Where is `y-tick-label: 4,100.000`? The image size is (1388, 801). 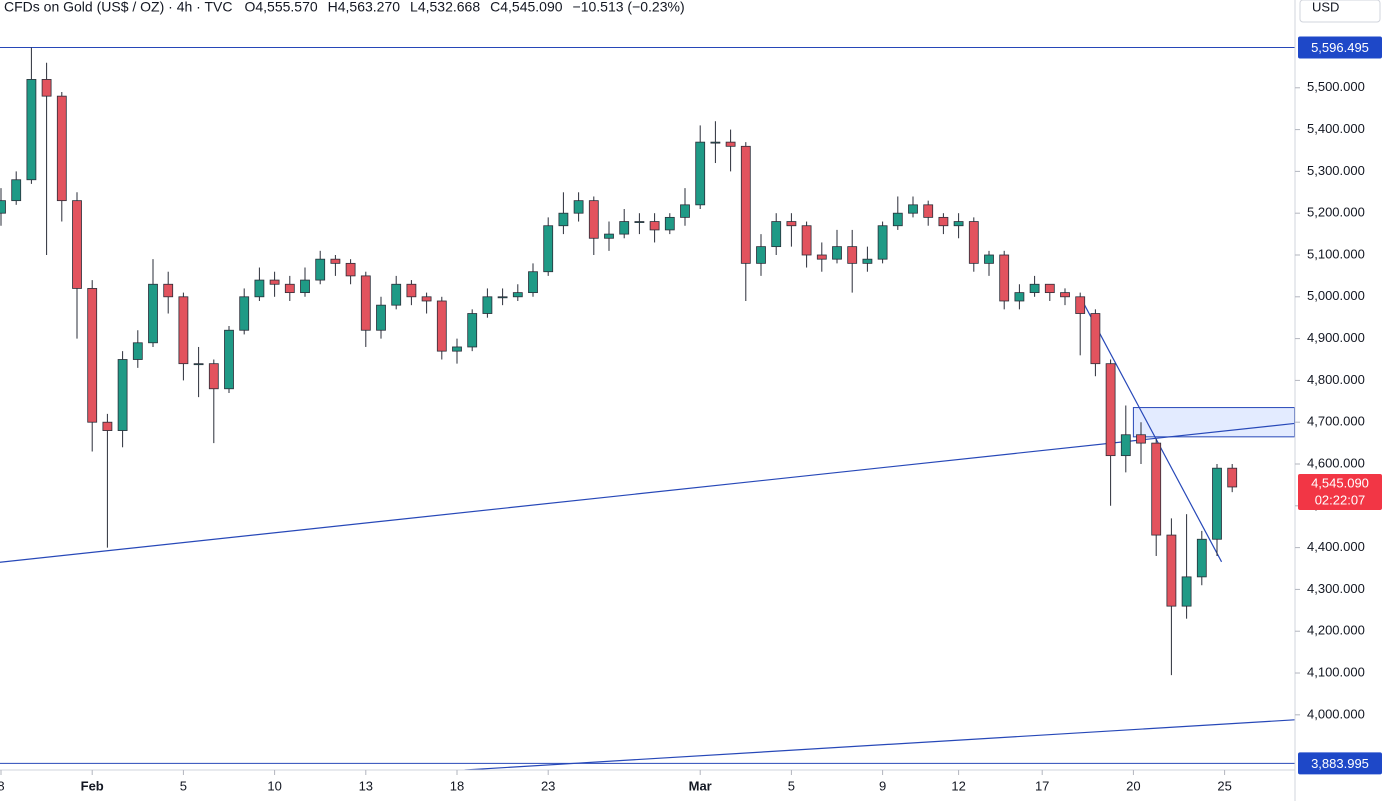 y-tick-label: 4,100.000 is located at coordinates (1336, 671).